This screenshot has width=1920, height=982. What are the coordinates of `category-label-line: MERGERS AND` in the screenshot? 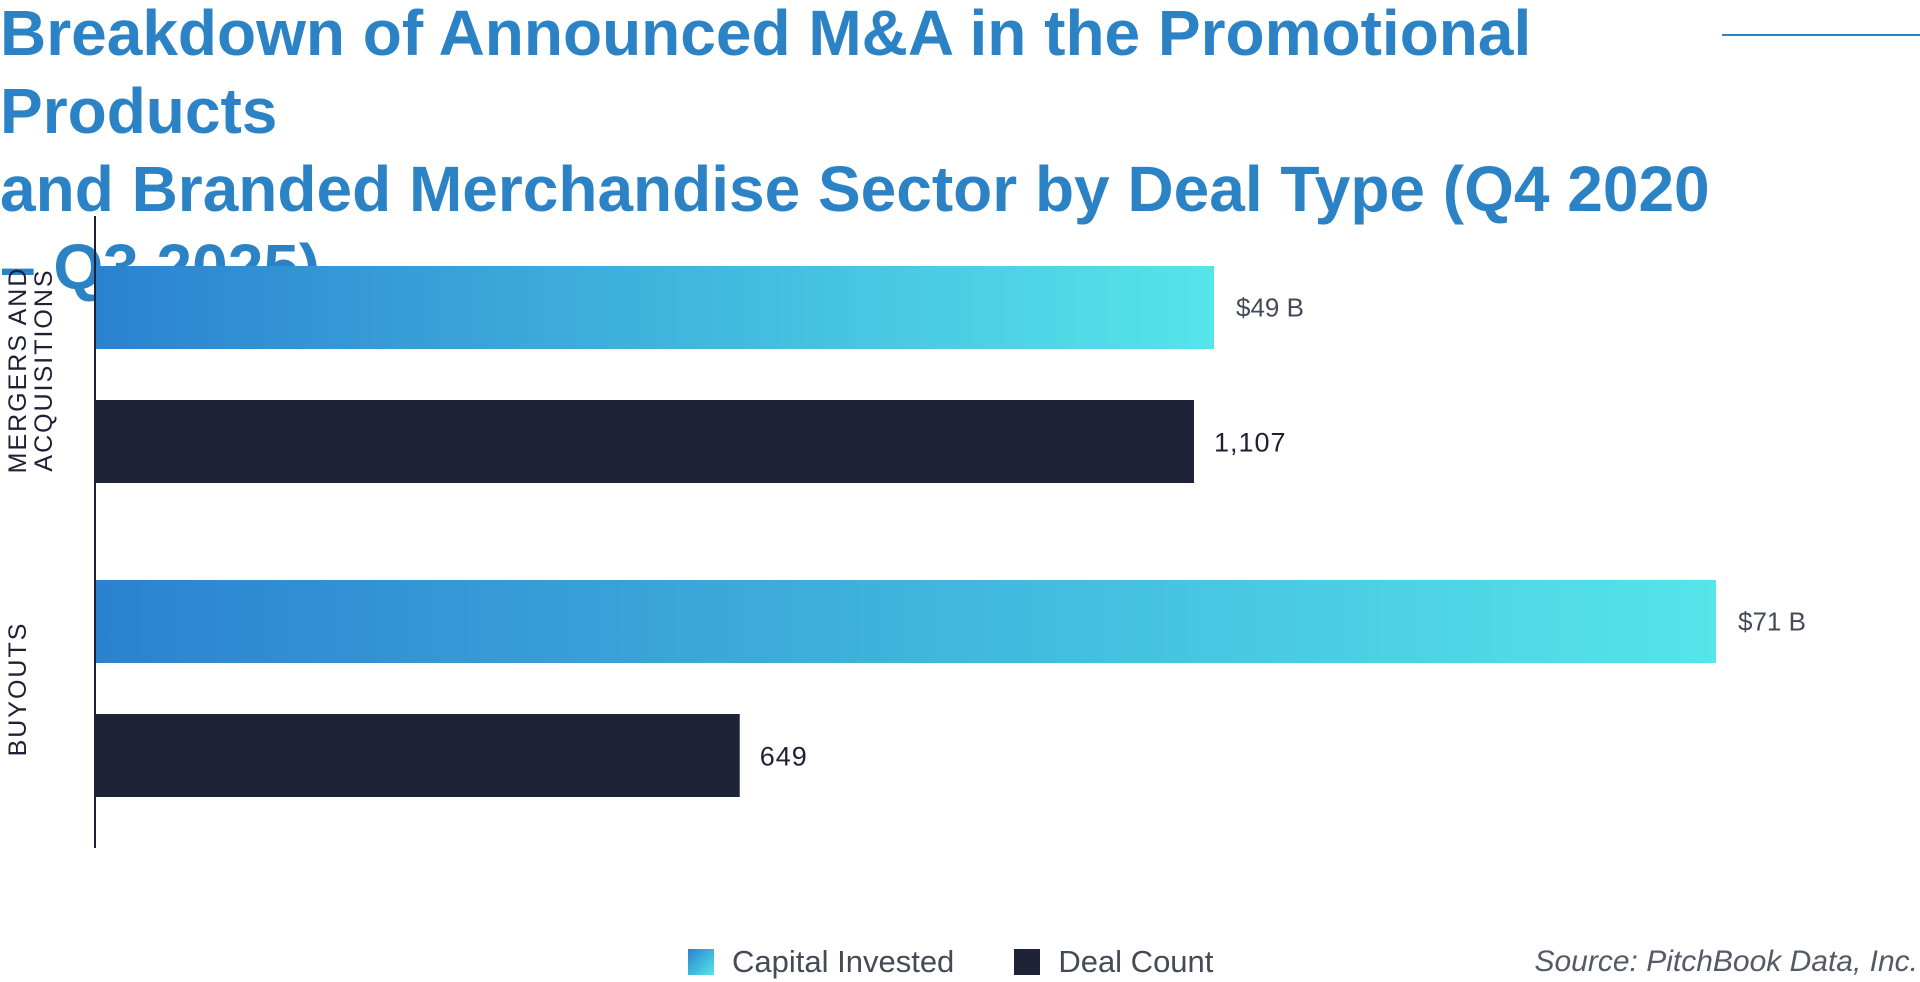 It's located at (18, 370).